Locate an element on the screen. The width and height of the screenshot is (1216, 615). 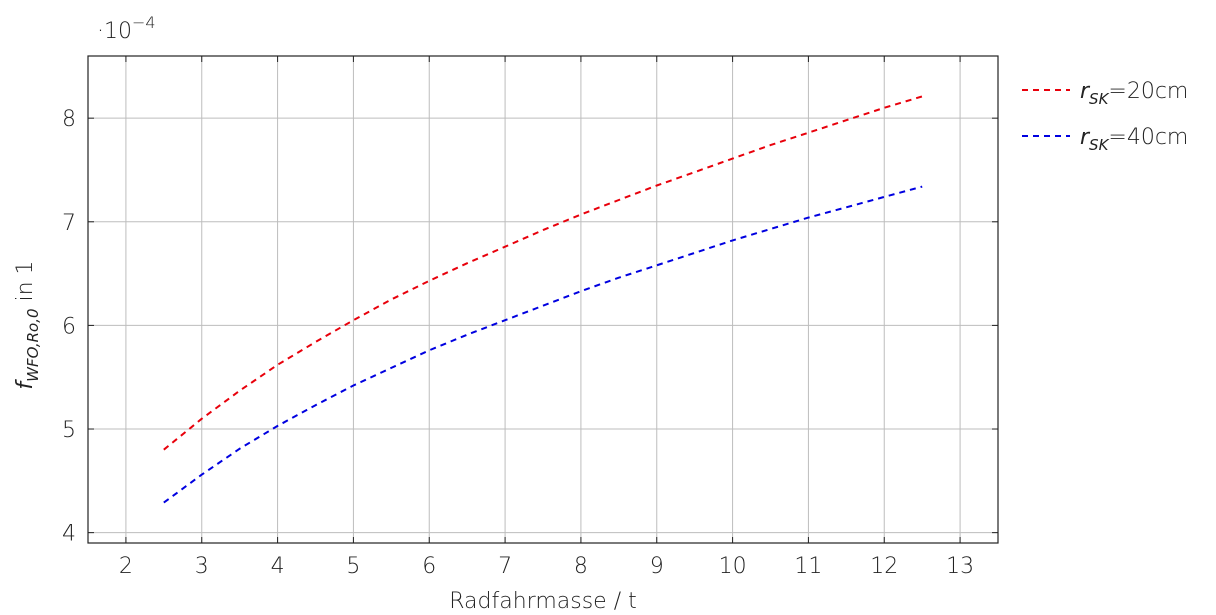
y-tick-label: 7 is located at coordinates (69, 223).